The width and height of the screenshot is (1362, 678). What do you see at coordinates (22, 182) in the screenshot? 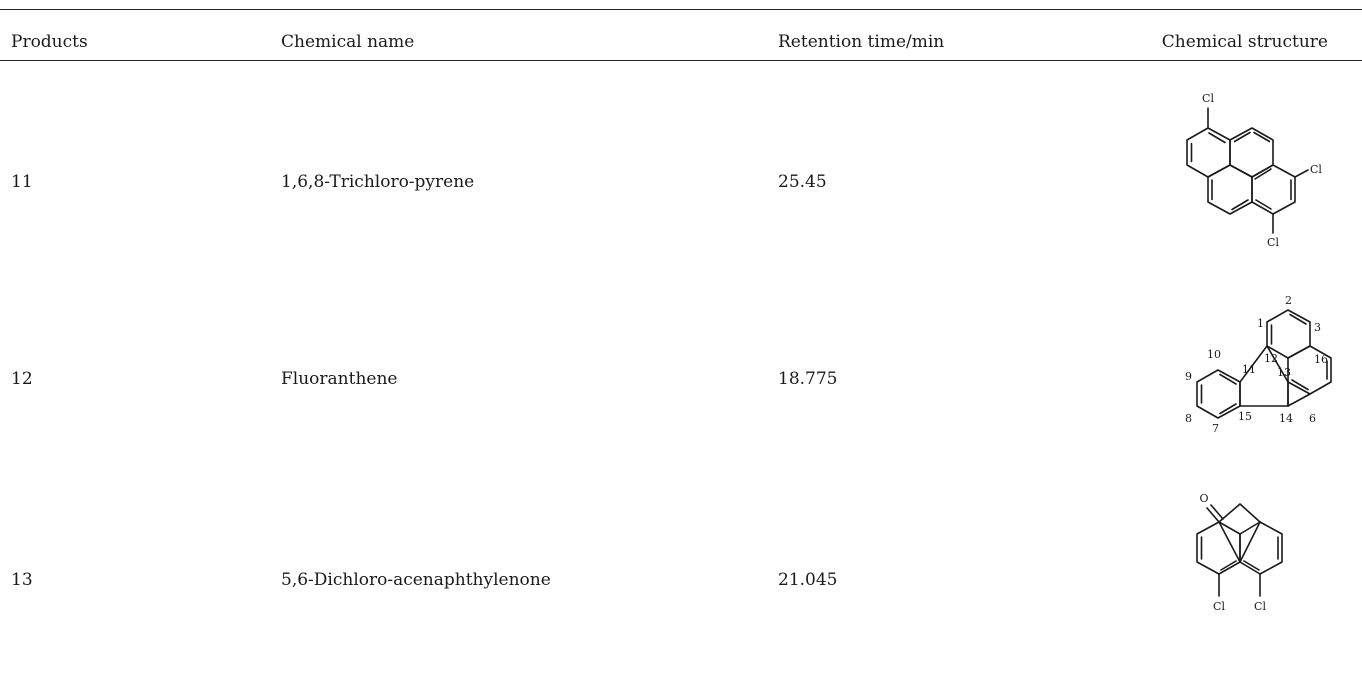
I see `row-11-product: 11` at bounding box center [22, 182].